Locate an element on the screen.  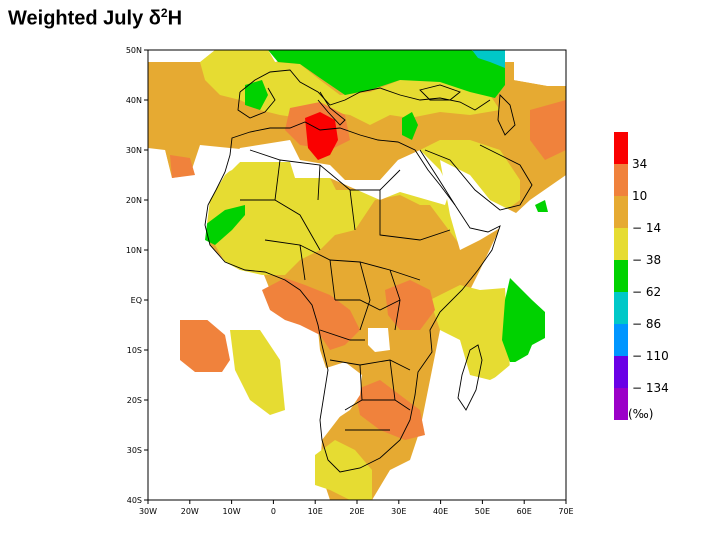
lat-tick-label: 50N is located at coordinates (134, 50).